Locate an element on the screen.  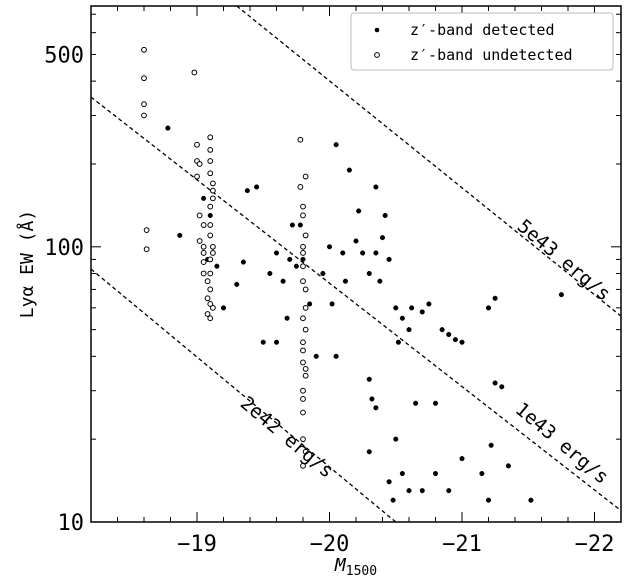
legend: z′-band detected z′-band undetected is located at coordinates (482, 41).